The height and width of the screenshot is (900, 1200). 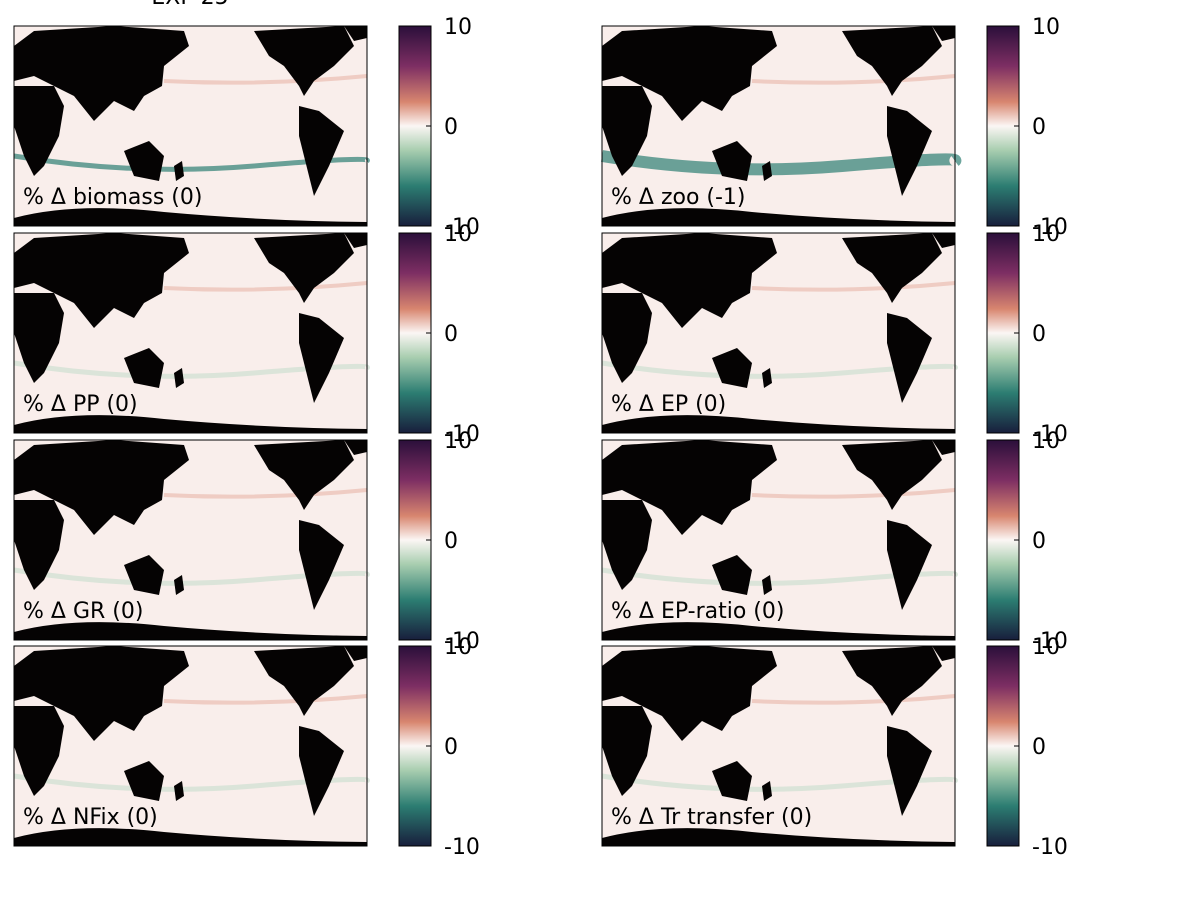 I want to click on panel-label: % Δ EP-ratio (0), so click(x=697, y=611).